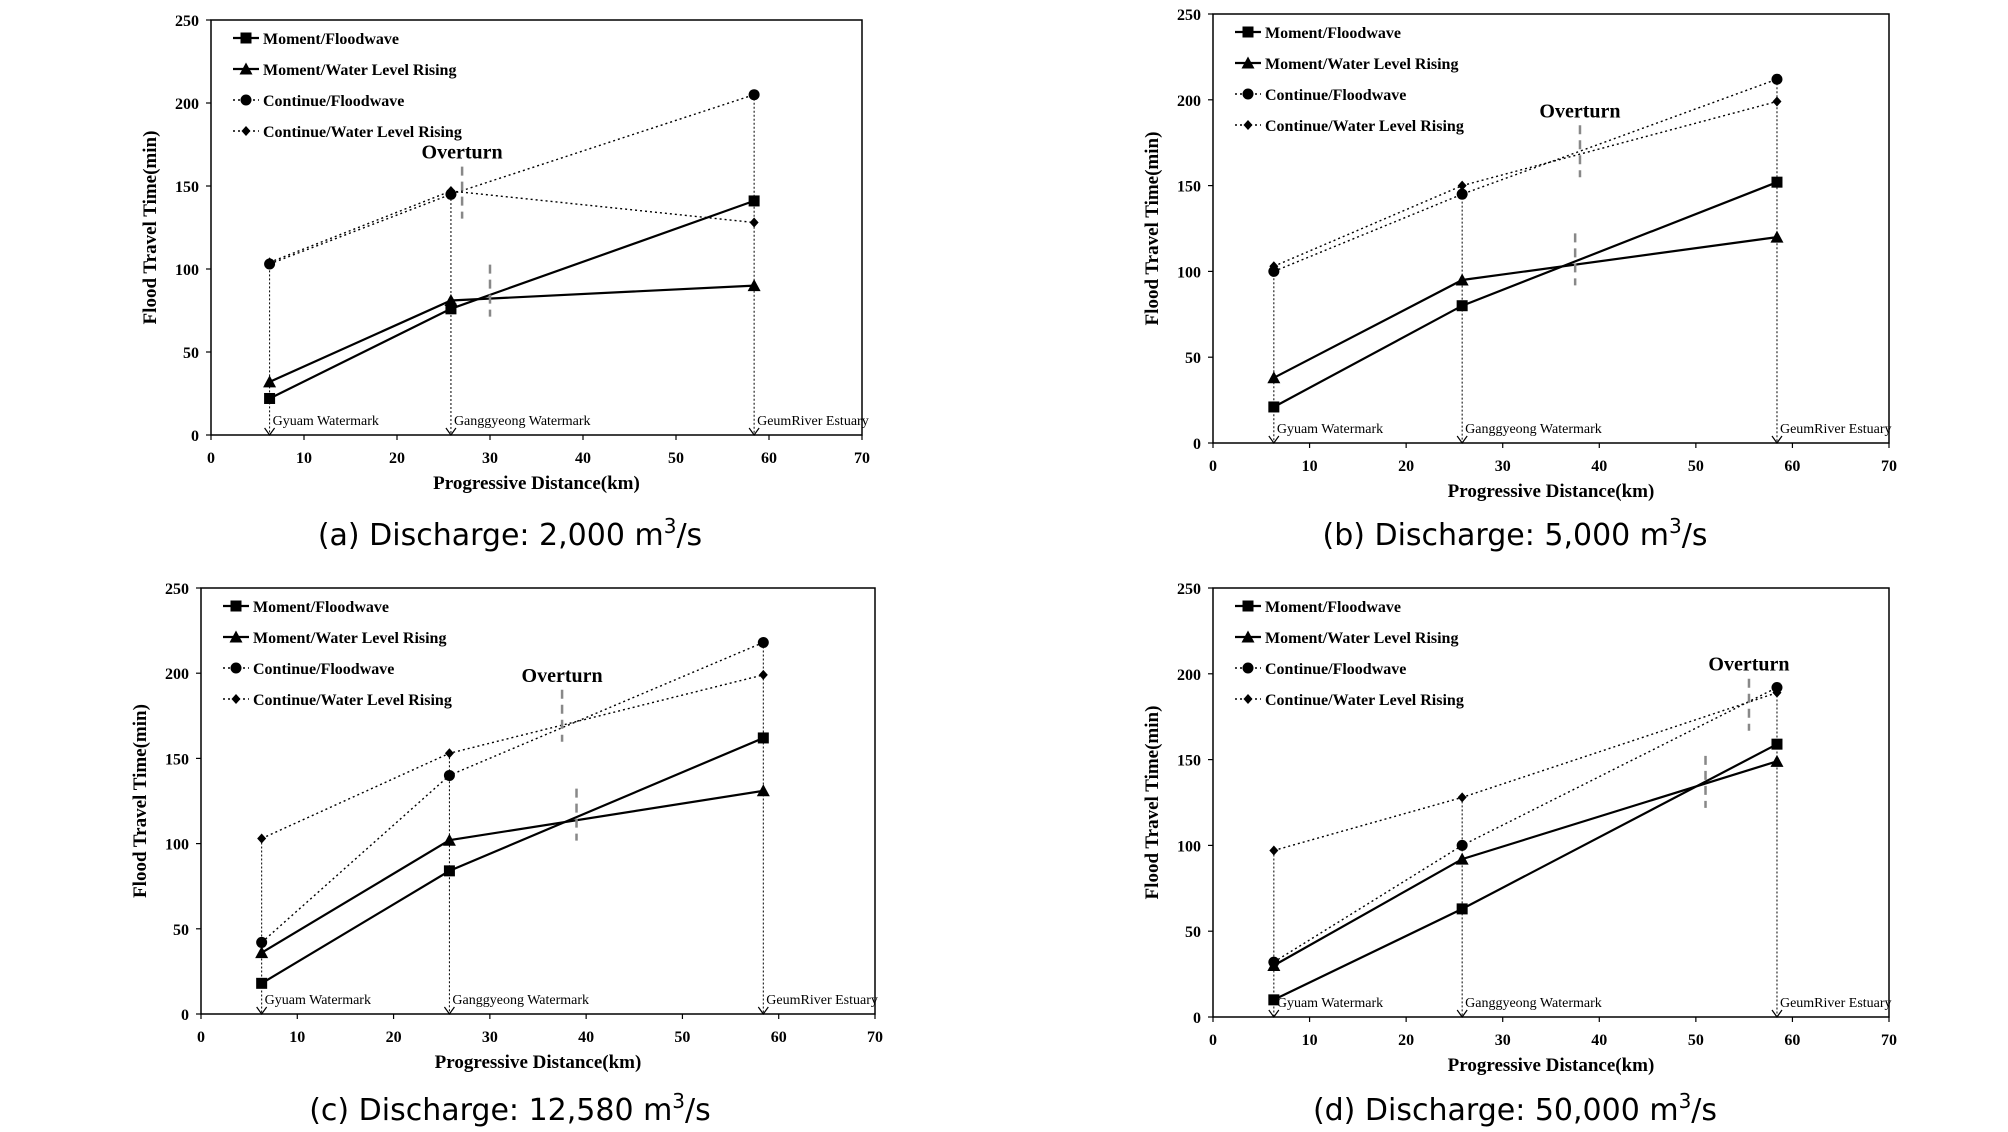  What do you see at coordinates (1503, 466) in the screenshot?
I see `x-tick-label: 30` at bounding box center [1503, 466].